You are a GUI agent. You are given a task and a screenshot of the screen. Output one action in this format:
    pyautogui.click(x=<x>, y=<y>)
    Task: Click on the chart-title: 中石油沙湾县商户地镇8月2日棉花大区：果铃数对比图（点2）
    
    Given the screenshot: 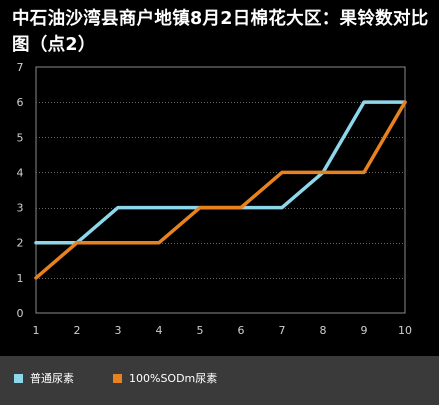 What is the action you would take?
    pyautogui.click(x=220, y=32)
    